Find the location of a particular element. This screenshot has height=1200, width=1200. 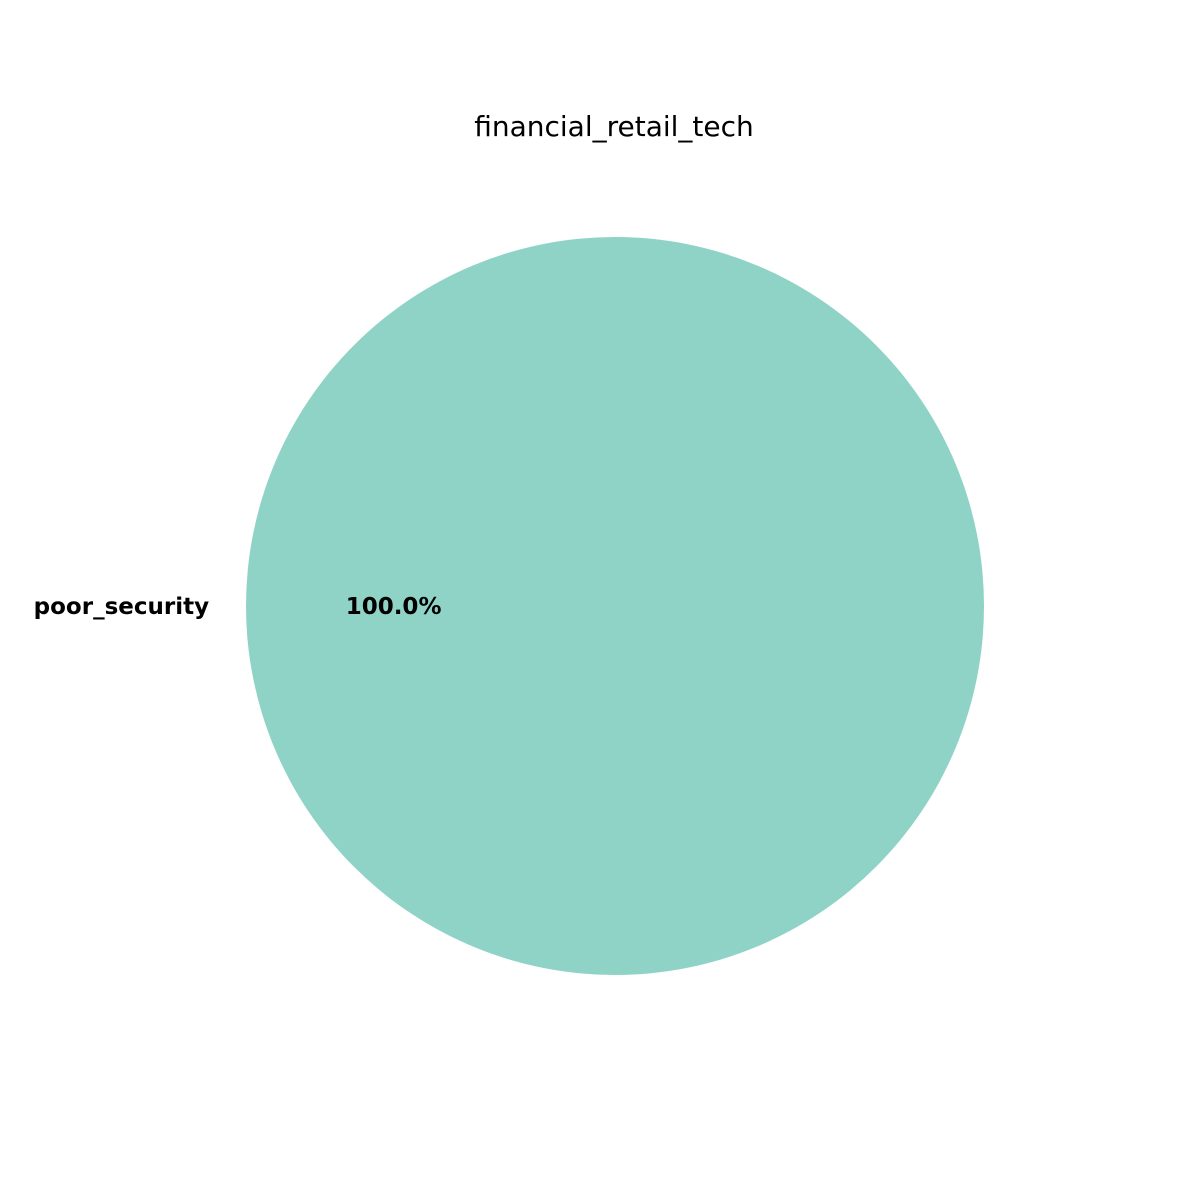

chart-title: financial_retail_tech is located at coordinates (614, 126).